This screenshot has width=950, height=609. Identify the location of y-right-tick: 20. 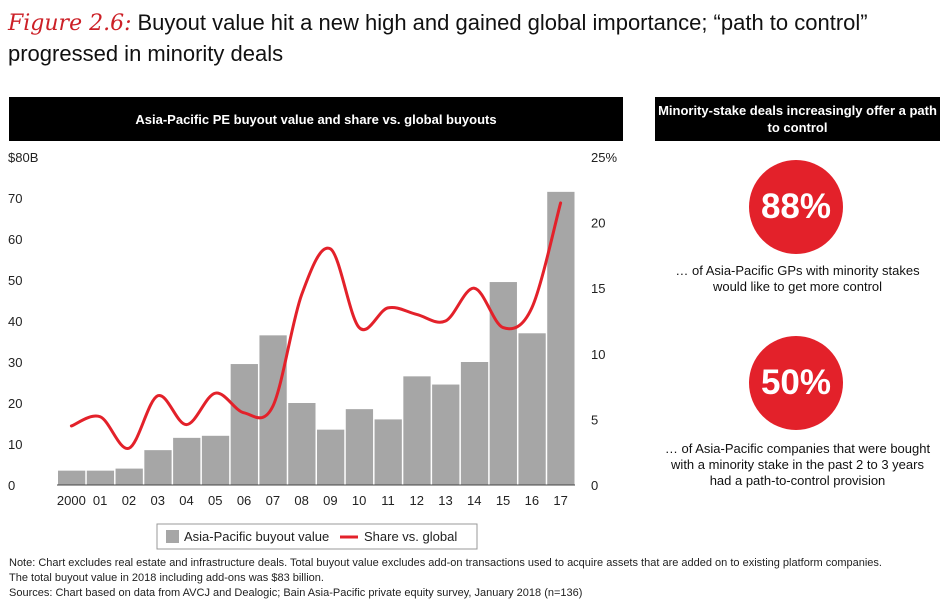
(598, 223).